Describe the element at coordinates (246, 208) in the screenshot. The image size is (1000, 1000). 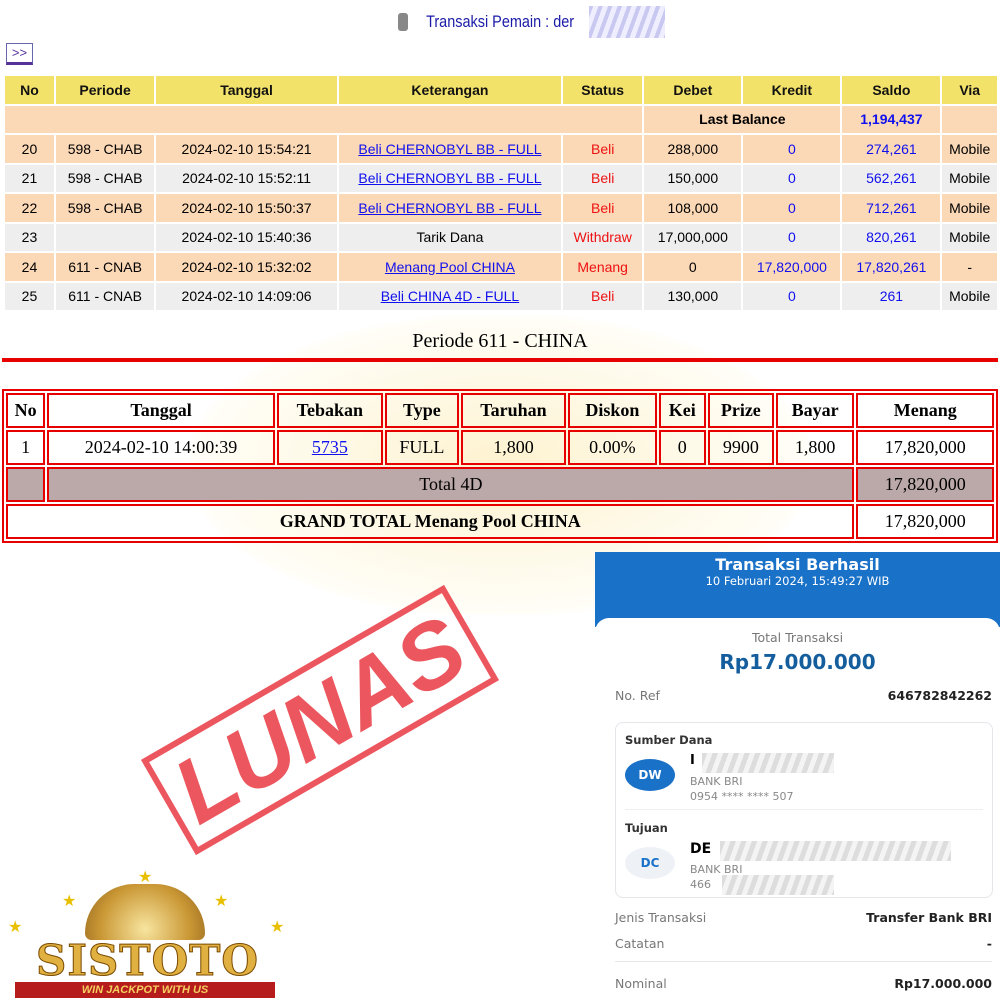
I see `row-tanggal: 2024-02-10 15:50:37` at that location.